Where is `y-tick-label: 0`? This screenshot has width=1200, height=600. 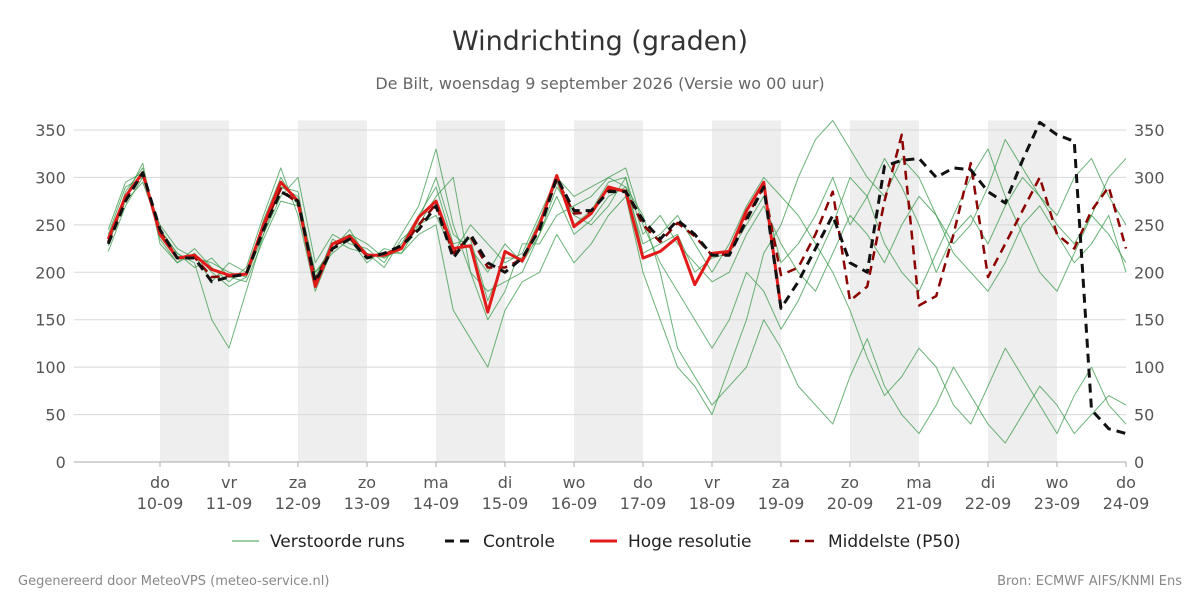 y-tick-label: 0 is located at coordinates (61, 462).